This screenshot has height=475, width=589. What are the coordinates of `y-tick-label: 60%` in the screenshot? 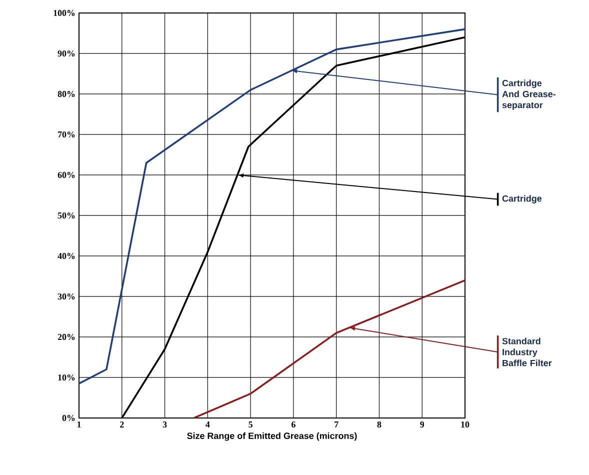 It's located at (66, 175).